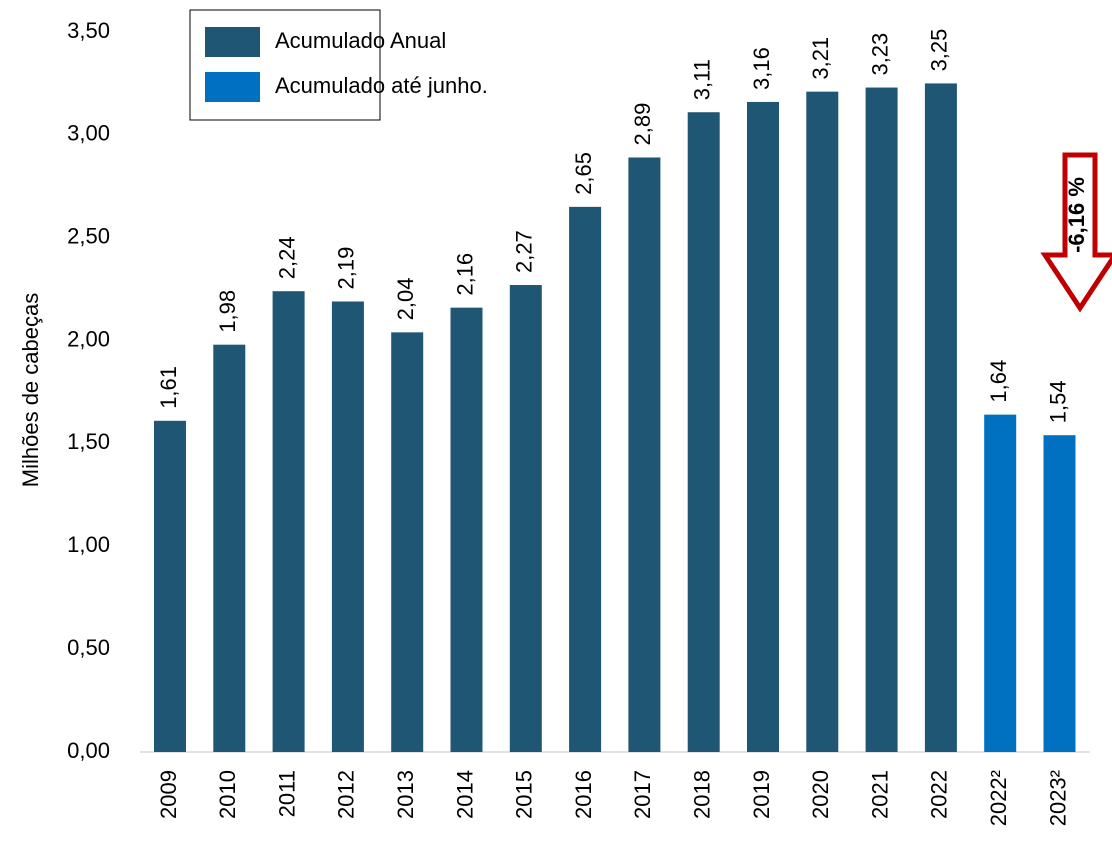  What do you see at coordinates (360, 40) in the screenshot?
I see `legend-label: Acumulado Anual` at bounding box center [360, 40].